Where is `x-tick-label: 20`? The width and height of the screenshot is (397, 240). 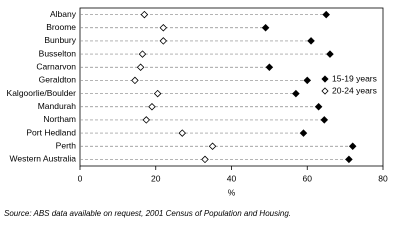 x-tick-label: 20 is located at coordinates (156, 178).